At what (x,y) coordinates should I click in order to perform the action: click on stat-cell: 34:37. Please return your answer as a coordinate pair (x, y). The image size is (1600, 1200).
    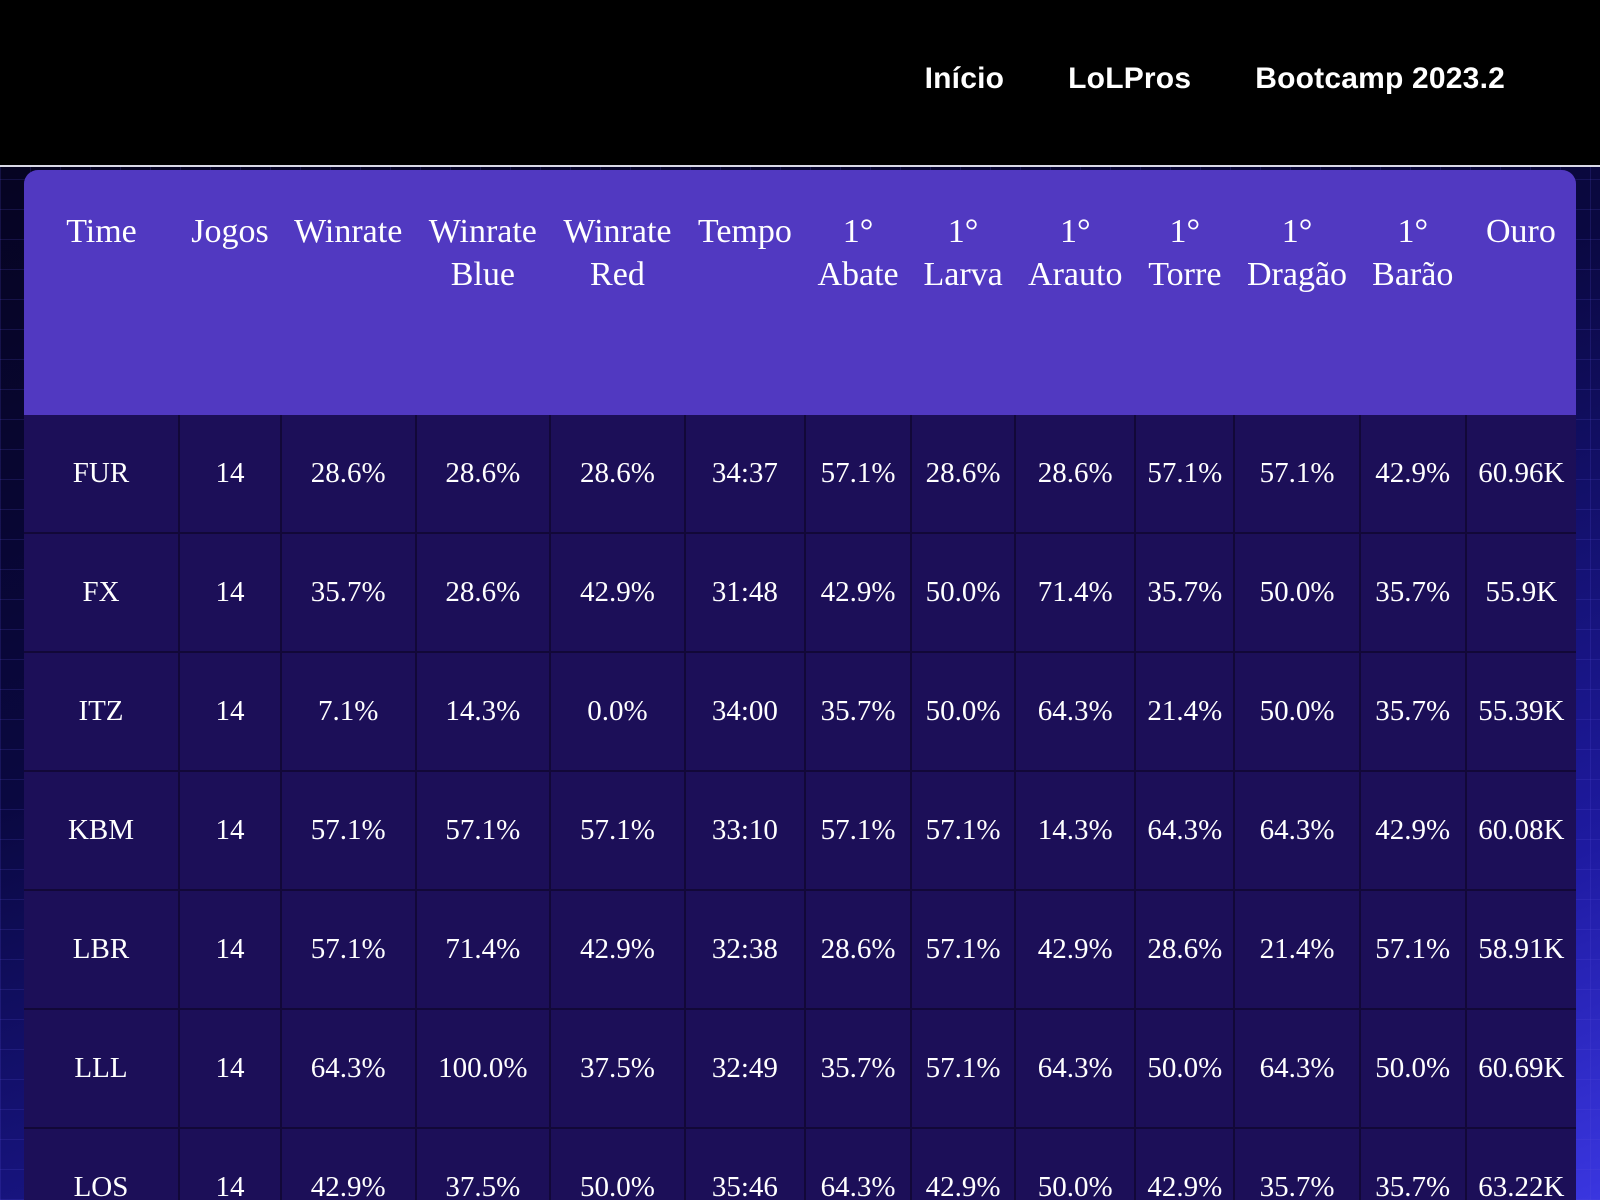
    Looking at the image, I should click on (745, 474).